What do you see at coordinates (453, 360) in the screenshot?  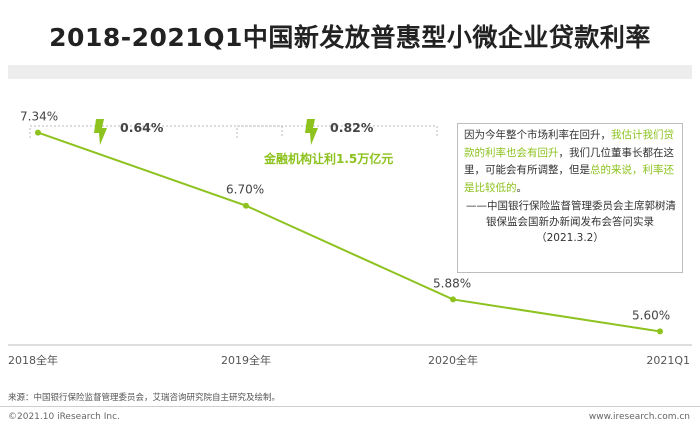 I see `x-tick-label: 2020全年` at bounding box center [453, 360].